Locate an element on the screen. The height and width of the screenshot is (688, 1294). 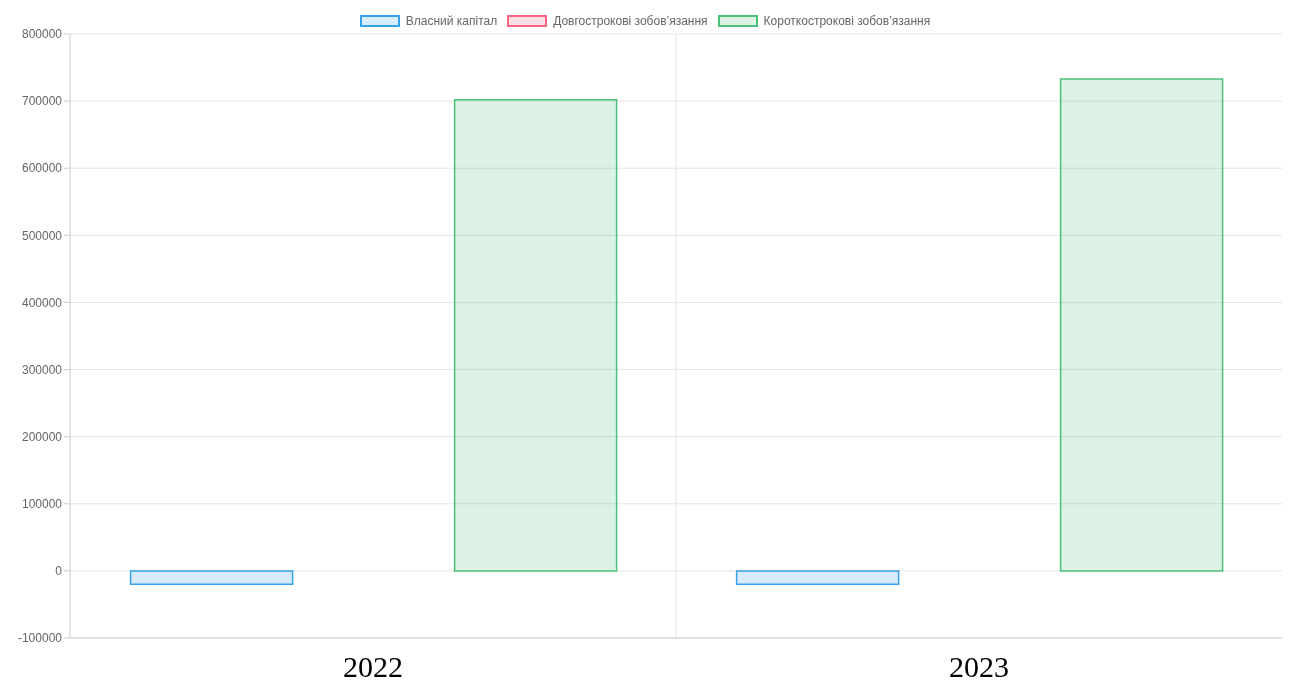
y-tick-label: 300000 is located at coordinates (42, 369).